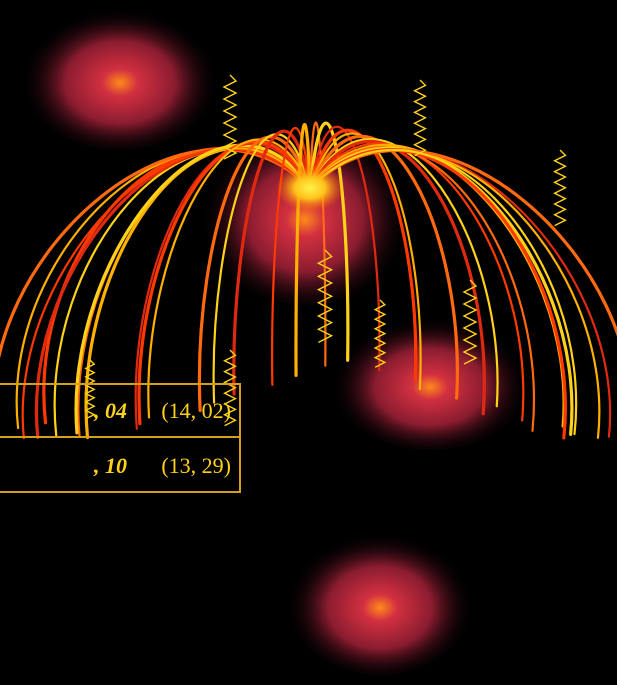 The image size is (617, 685). I want to click on table-cell: , 04, so click(110, 410).